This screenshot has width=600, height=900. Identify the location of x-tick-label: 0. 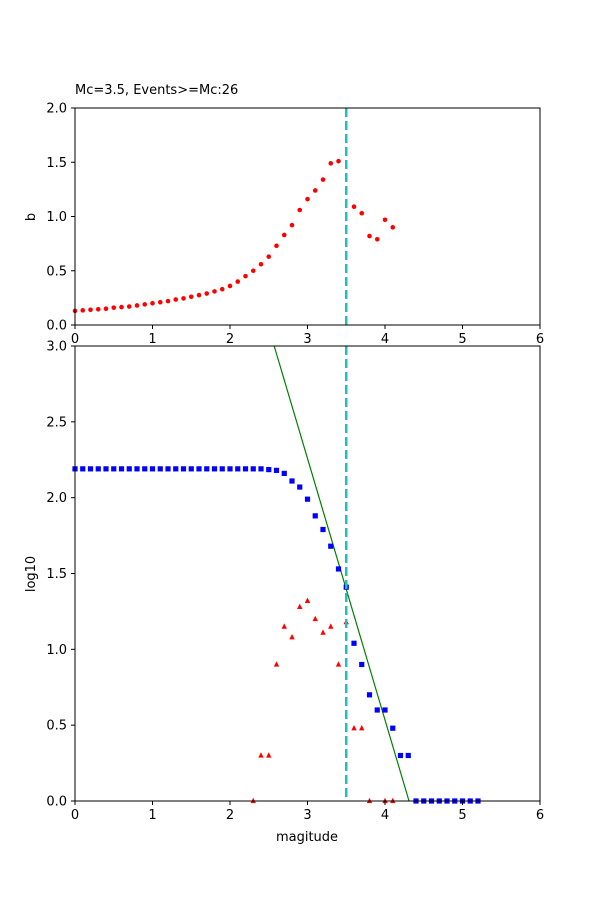
(75, 339).